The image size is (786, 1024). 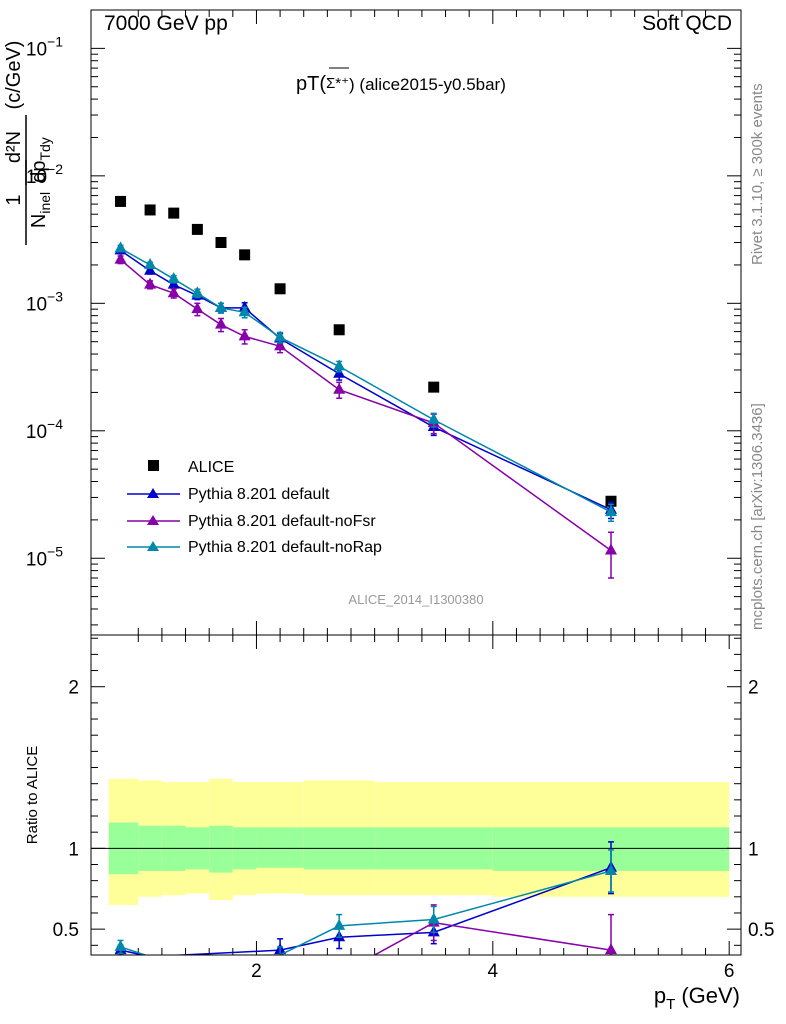 What do you see at coordinates (14, 147) in the screenshot?
I see `ylabel-d2n: d²N` at bounding box center [14, 147].